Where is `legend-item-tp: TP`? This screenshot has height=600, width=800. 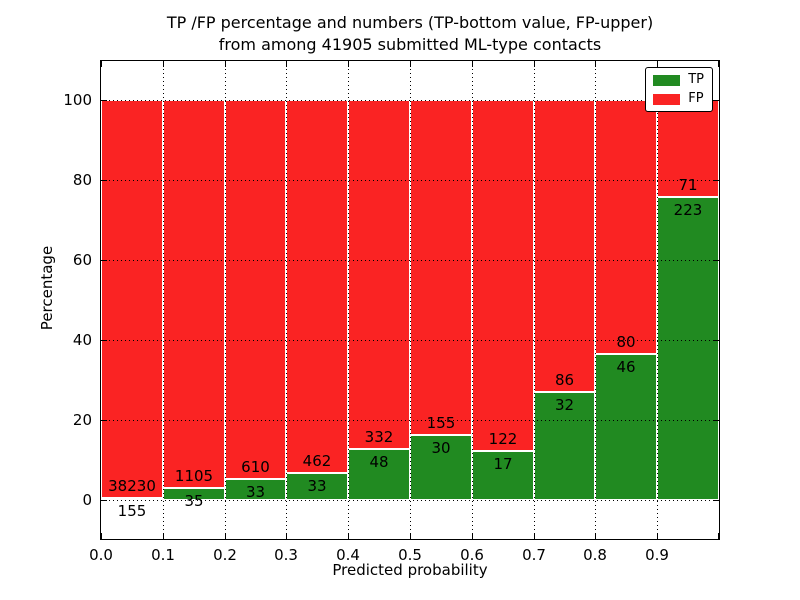 legend-item-tp: TP is located at coordinates (678, 80).